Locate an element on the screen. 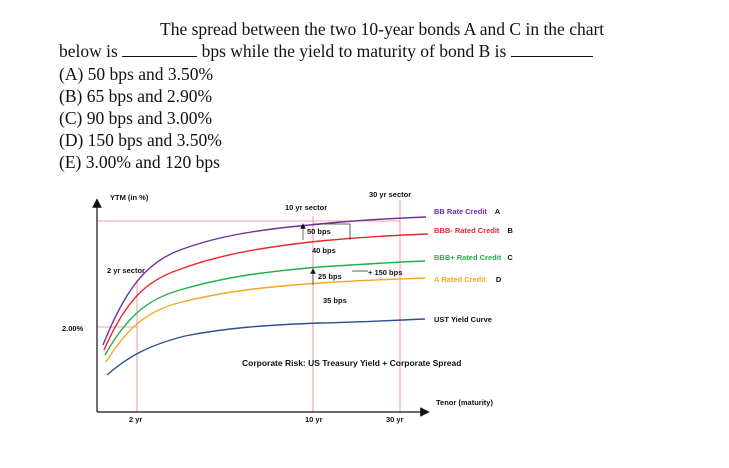 This screenshot has width=729, height=468. curve-ust-yield is located at coordinates (266, 347).